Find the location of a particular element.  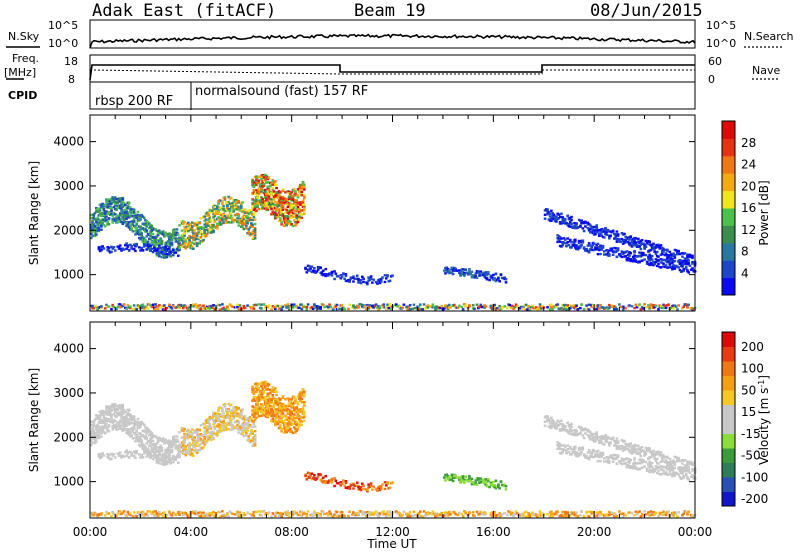

power-ytick-label: 2000 is located at coordinates (68, 230).